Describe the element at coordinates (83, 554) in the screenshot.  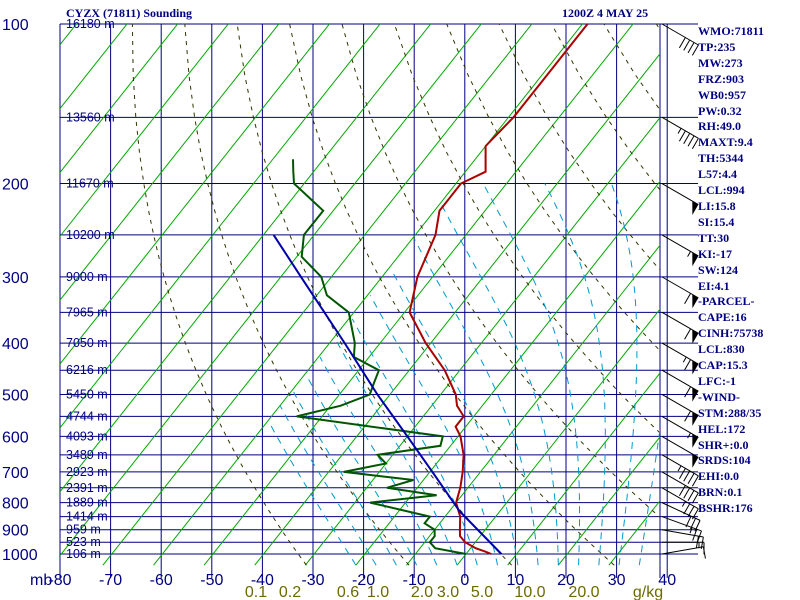
I see `height-label: 106 m` at that location.